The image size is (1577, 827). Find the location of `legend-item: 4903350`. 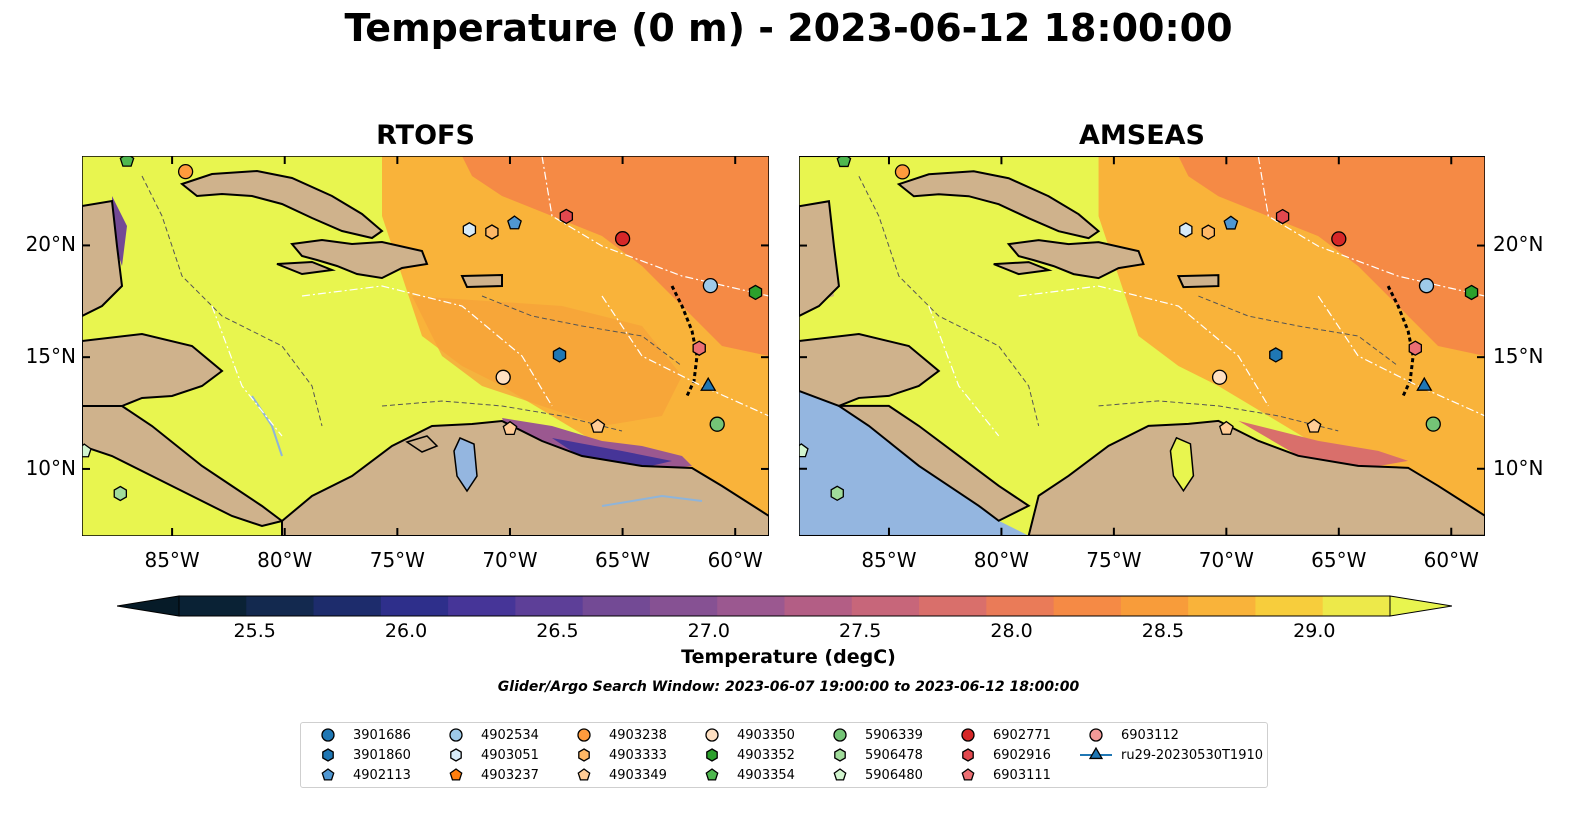

legend-item: 4903350 is located at coordinates (745, 735).